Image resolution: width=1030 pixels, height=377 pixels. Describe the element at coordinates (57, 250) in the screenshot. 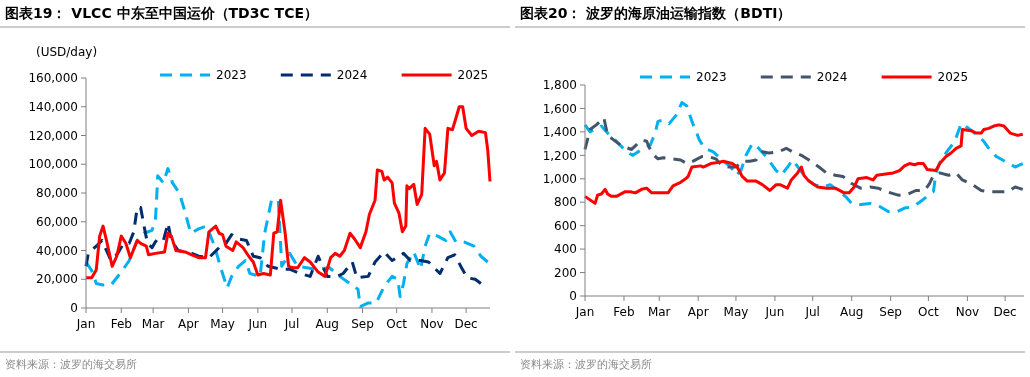

I see `y-tick-label: 40,000` at that location.